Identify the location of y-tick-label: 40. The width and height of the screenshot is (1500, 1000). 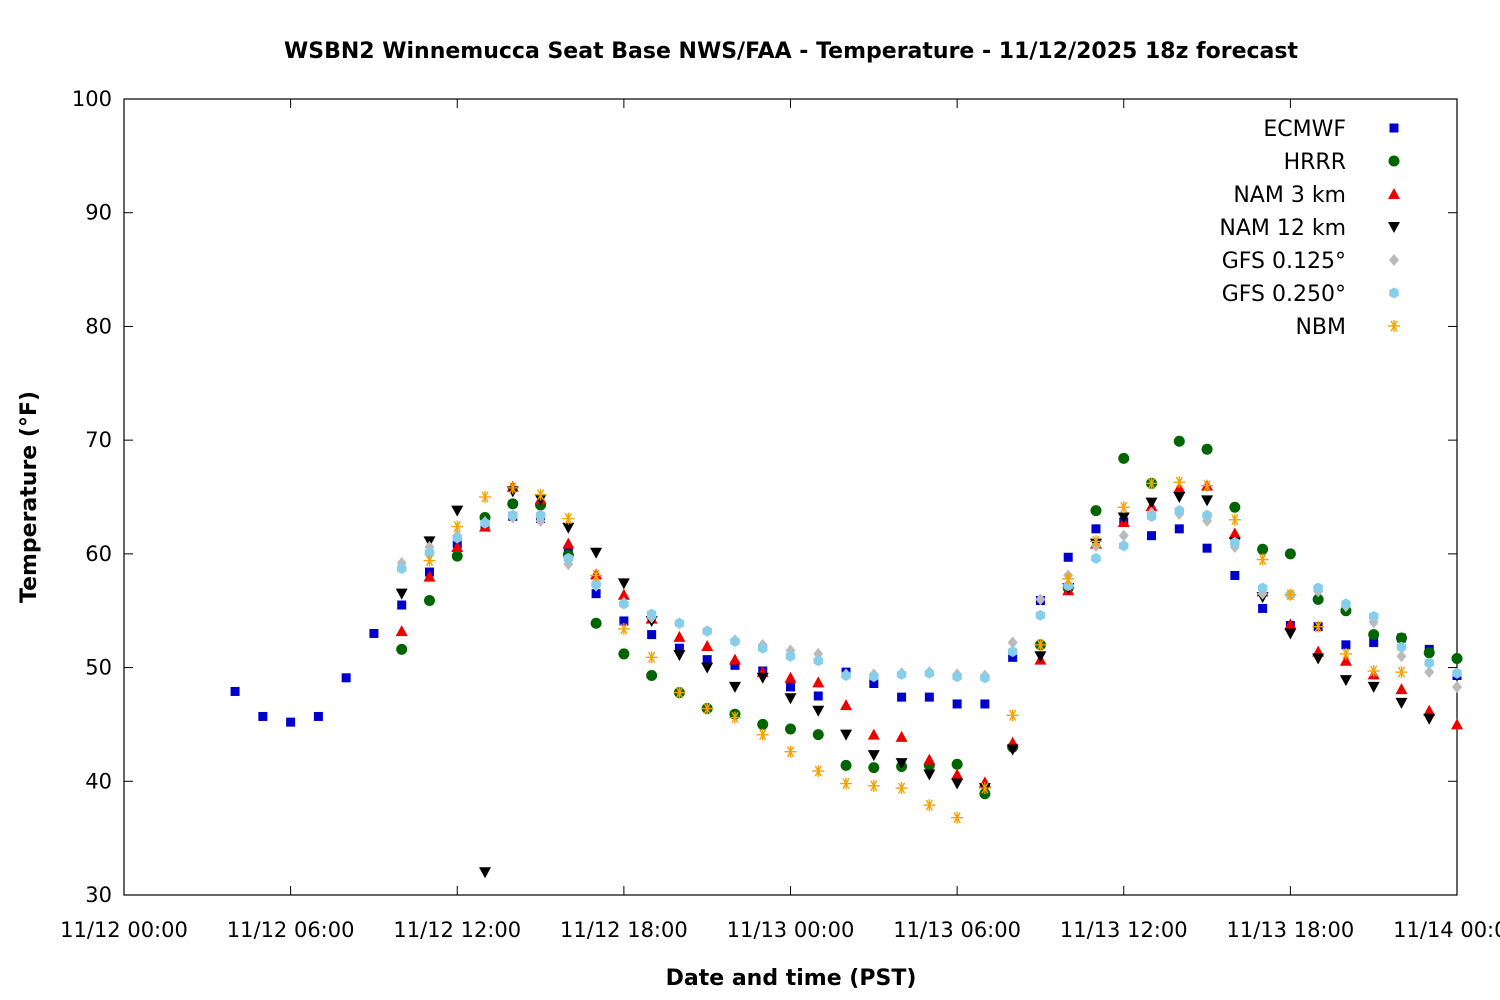
(98, 781).